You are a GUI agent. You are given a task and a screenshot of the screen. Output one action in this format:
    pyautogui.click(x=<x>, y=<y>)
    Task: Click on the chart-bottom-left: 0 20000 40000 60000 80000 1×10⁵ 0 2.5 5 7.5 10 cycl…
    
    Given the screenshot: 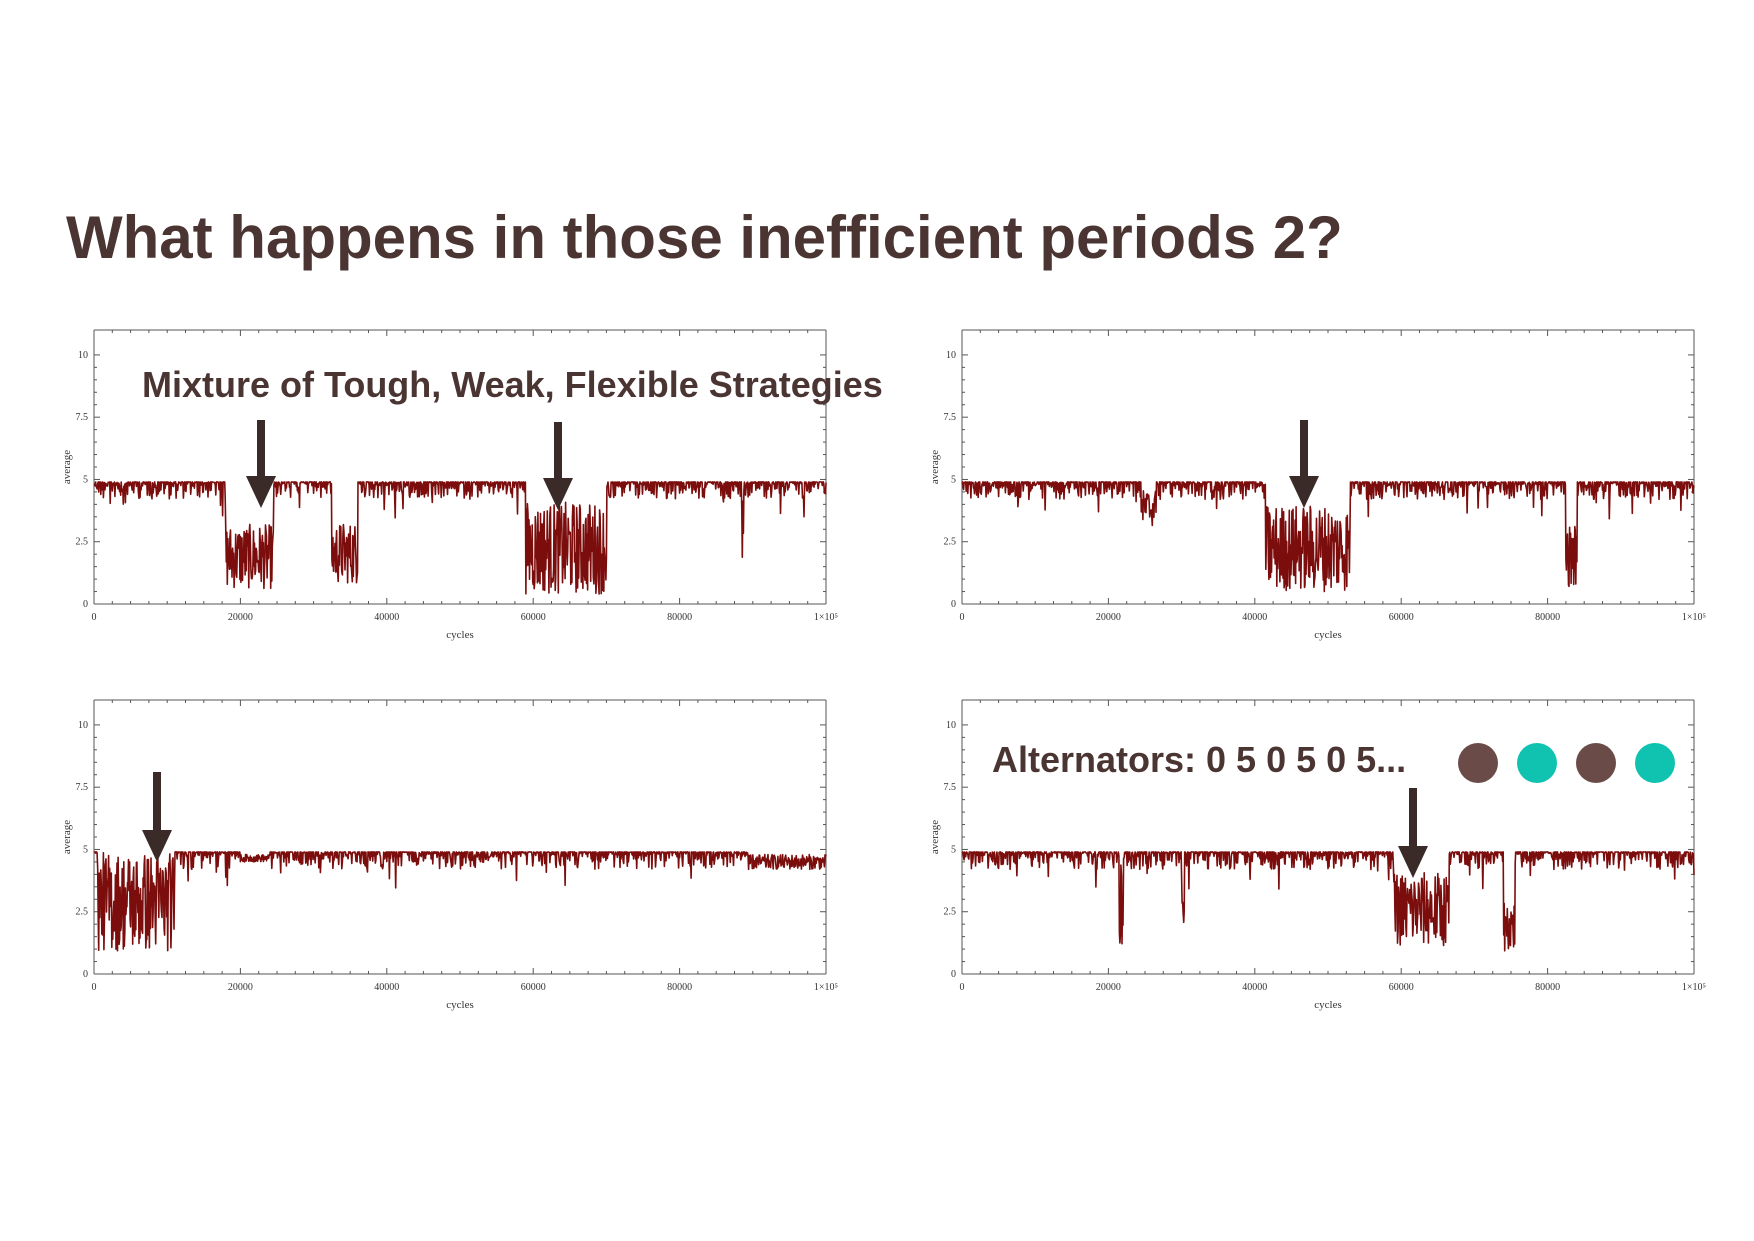 What is the action you would take?
    pyautogui.click(x=449, y=855)
    